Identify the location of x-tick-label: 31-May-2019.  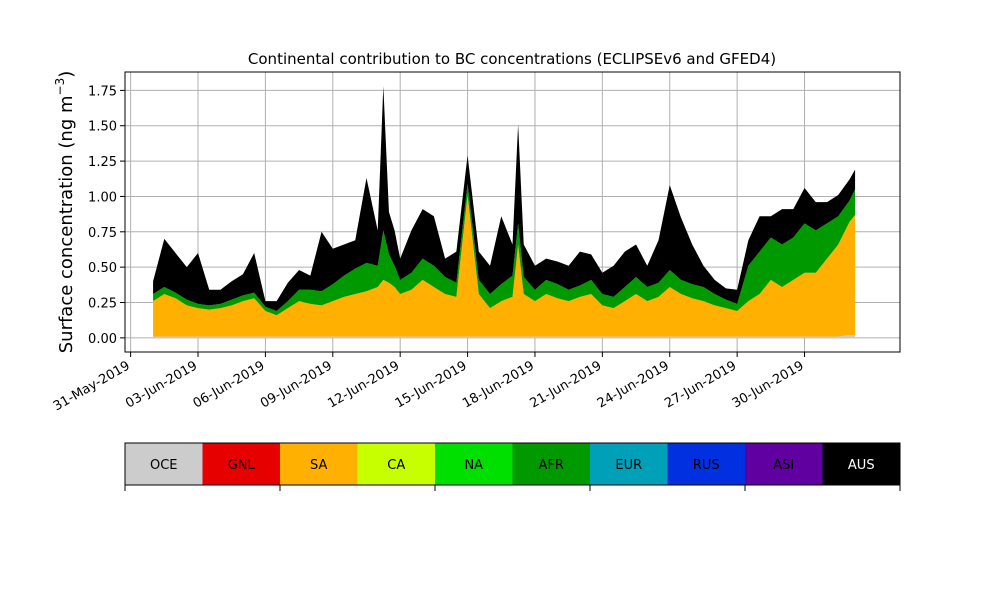
(92, 386).